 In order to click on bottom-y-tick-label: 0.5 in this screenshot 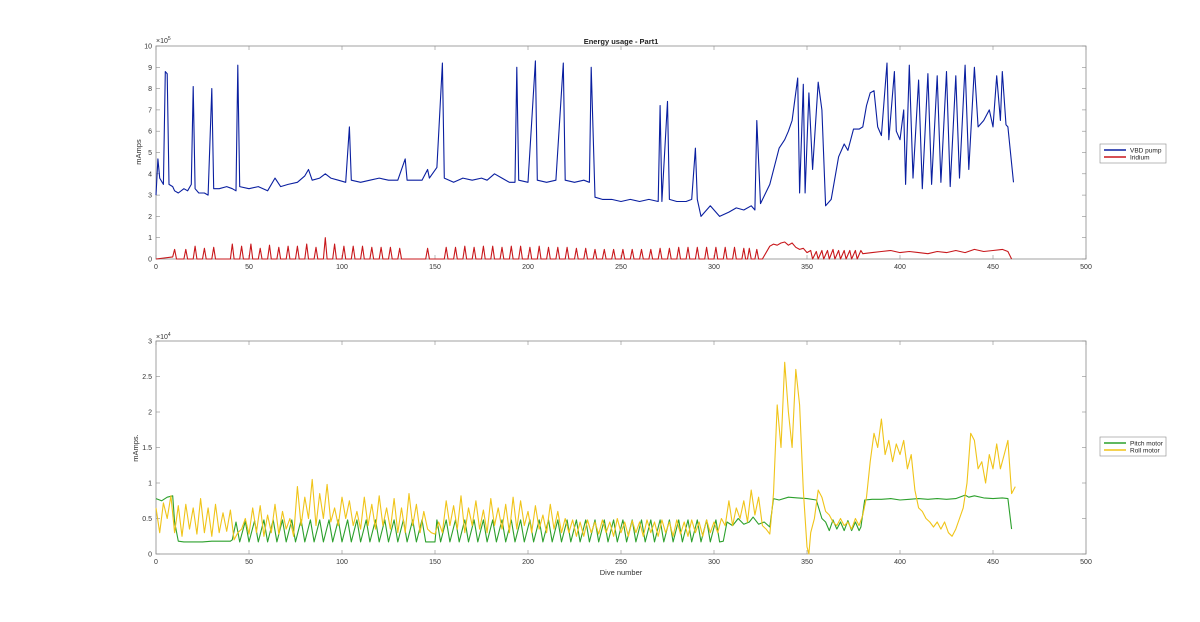, I will do `click(147, 519)`.